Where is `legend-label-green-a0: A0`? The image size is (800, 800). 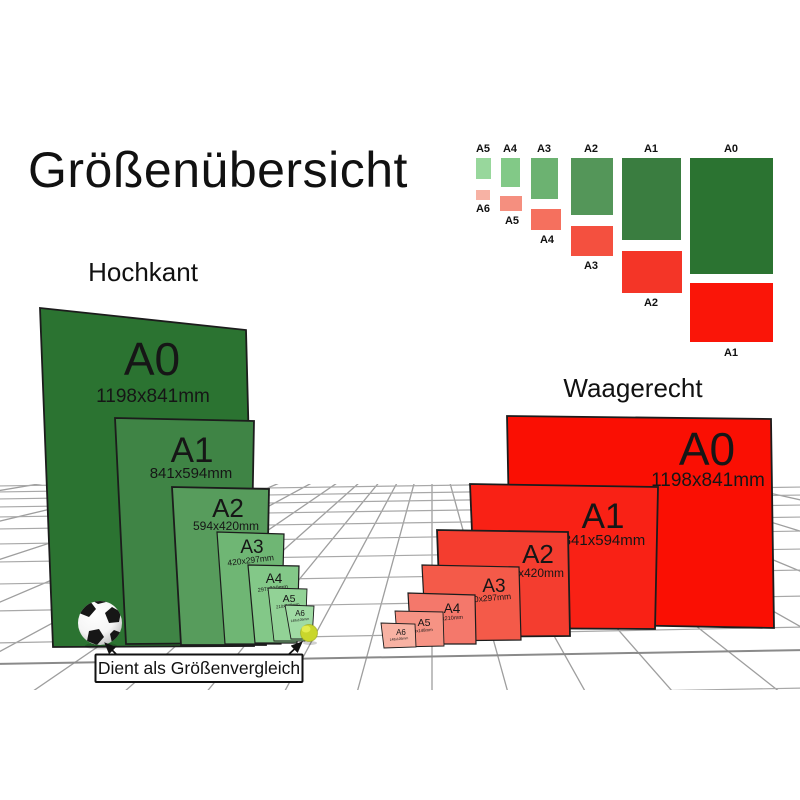
legend-label-green-a0: A0 is located at coordinates (731, 149).